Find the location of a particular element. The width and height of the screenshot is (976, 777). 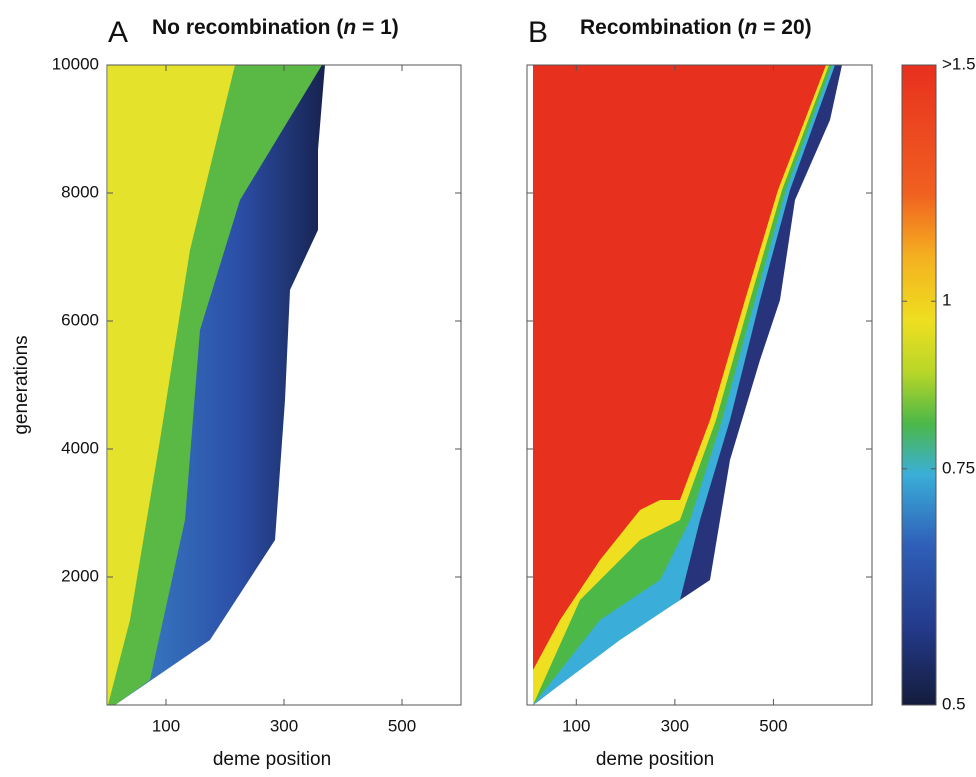

y-tick-label: 4000 is located at coordinates (80, 447).